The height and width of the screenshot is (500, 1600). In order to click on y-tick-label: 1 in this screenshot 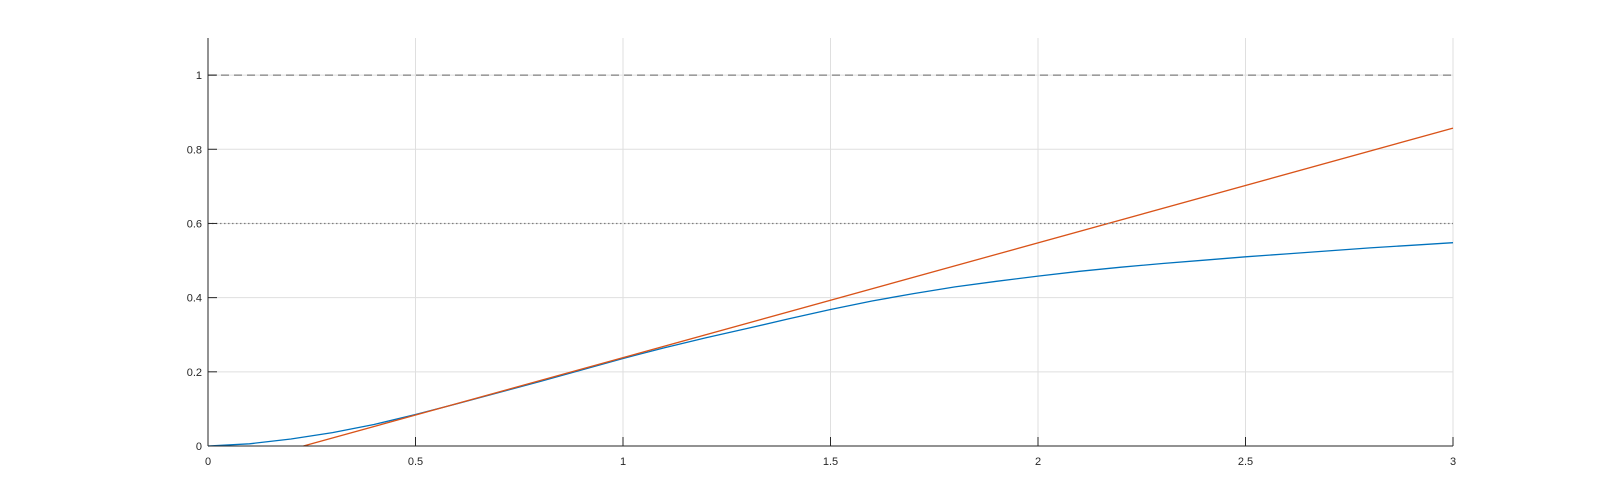, I will do `click(199, 76)`.